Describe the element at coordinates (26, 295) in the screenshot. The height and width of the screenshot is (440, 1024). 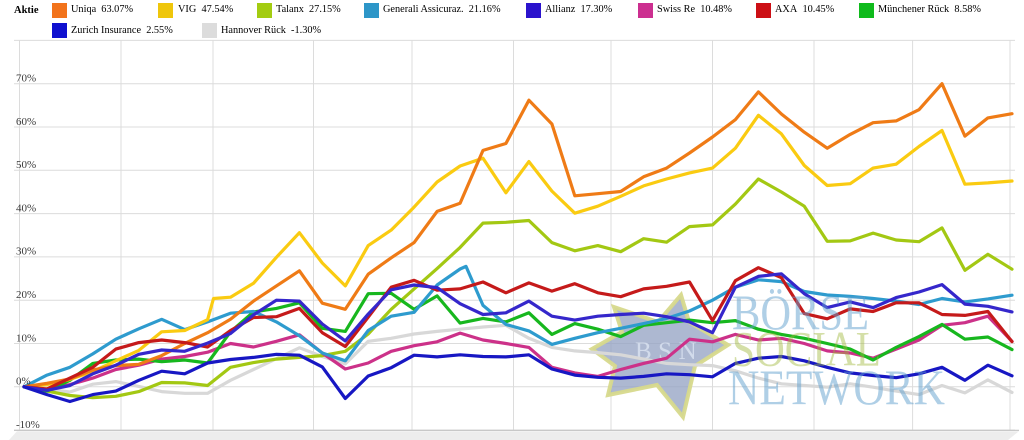
I see `svg-text: 20%` at that location.